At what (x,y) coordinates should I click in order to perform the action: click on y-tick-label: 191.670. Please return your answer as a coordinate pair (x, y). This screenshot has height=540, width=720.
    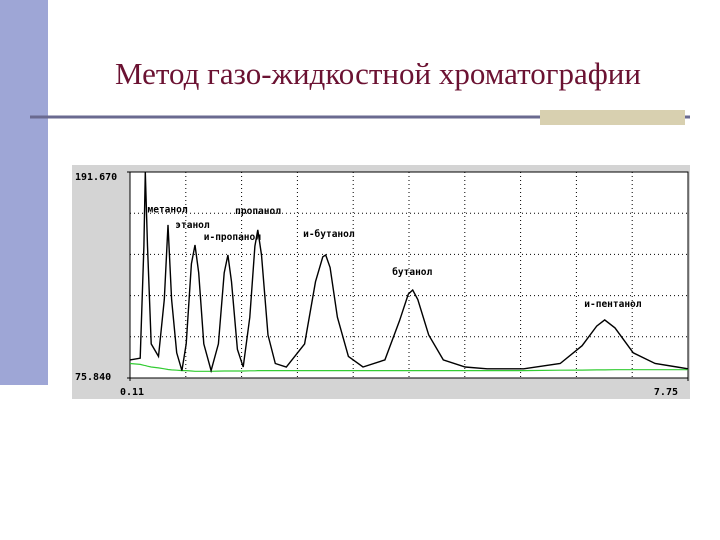
    Looking at the image, I should click on (96, 177).